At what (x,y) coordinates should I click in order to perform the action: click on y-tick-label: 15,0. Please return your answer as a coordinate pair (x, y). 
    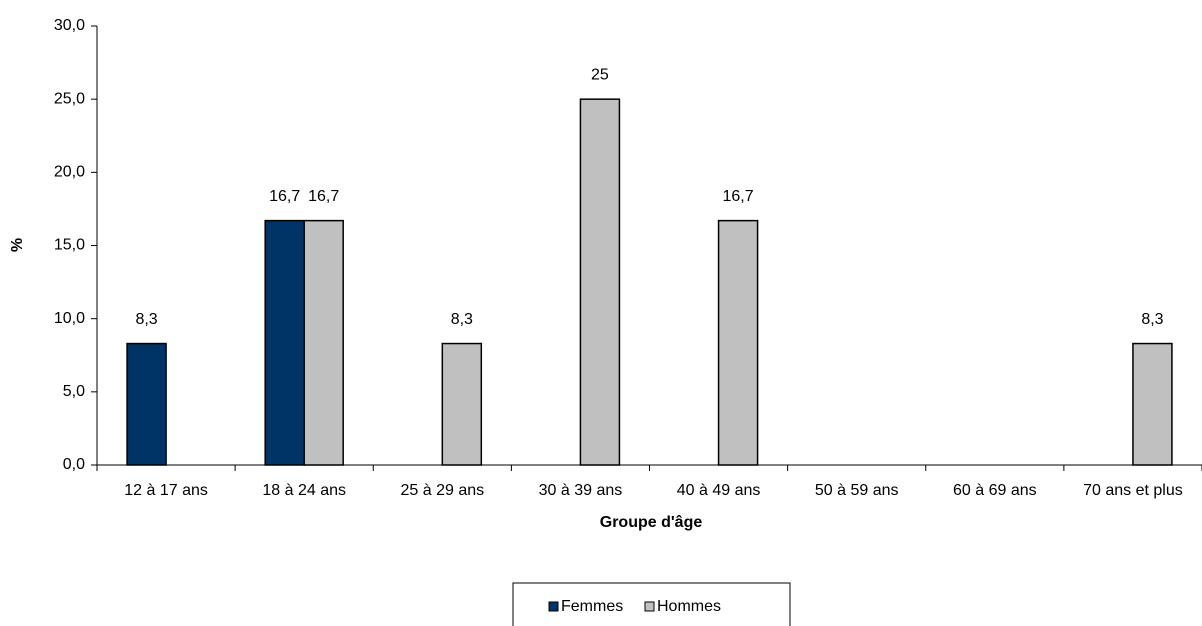
    Looking at the image, I should click on (69, 245).